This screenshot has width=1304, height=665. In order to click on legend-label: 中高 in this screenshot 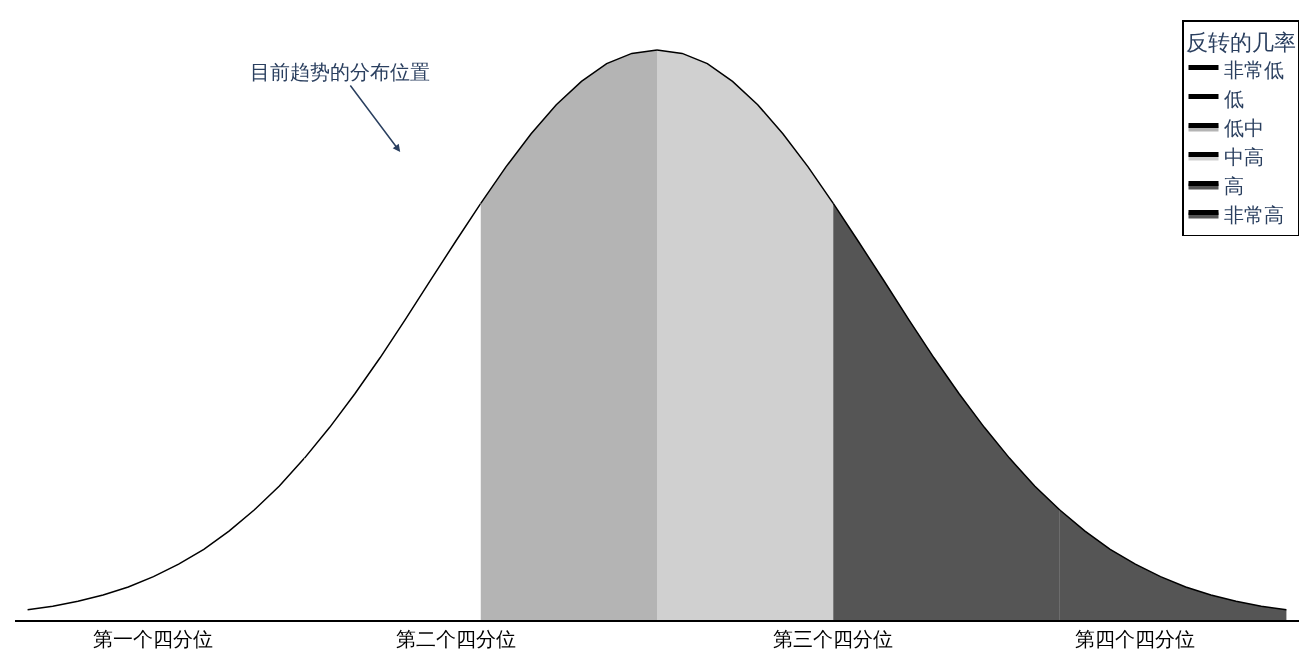, I will do `click(1243, 157)`.